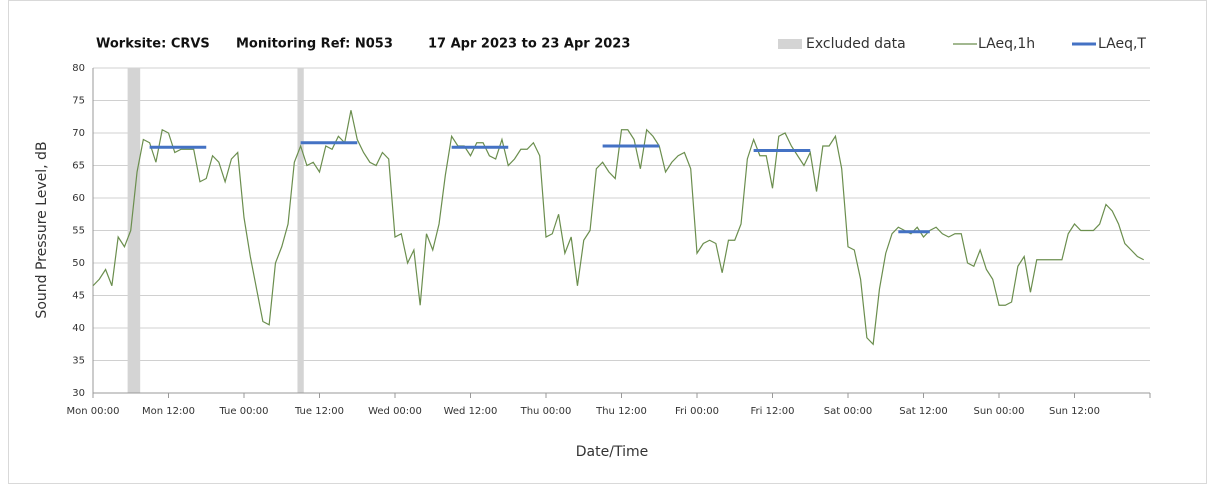  I want to click on x-tick-label: Mon 12:00, so click(168, 411).